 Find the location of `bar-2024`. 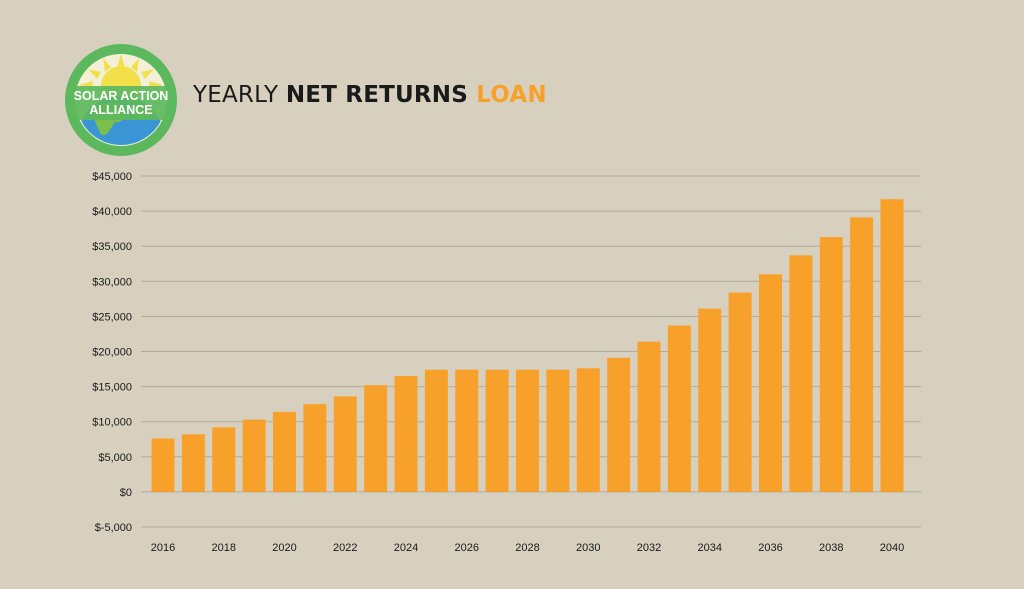

bar-2024 is located at coordinates (406, 434).